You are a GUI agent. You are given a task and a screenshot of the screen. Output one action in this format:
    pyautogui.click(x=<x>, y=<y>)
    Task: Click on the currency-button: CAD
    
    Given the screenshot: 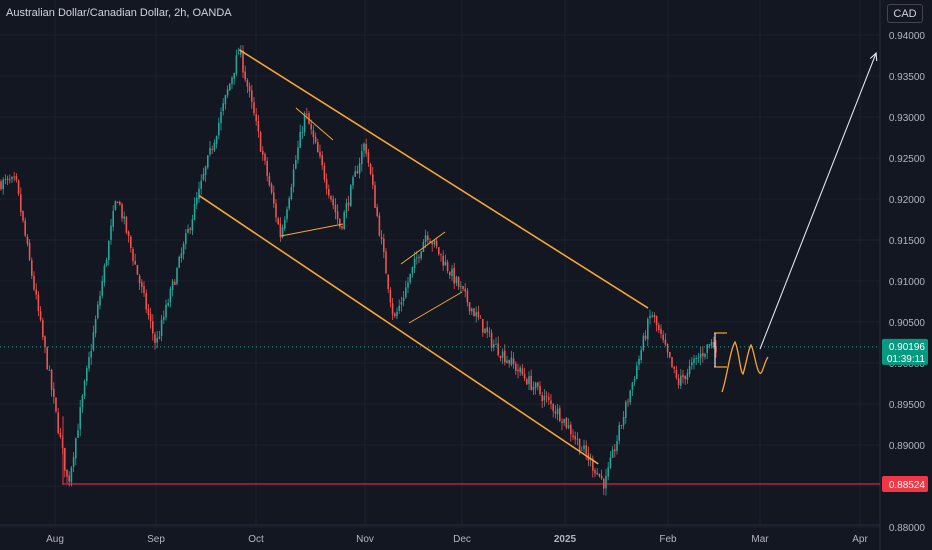 What is the action you would take?
    pyautogui.click(x=905, y=13)
    